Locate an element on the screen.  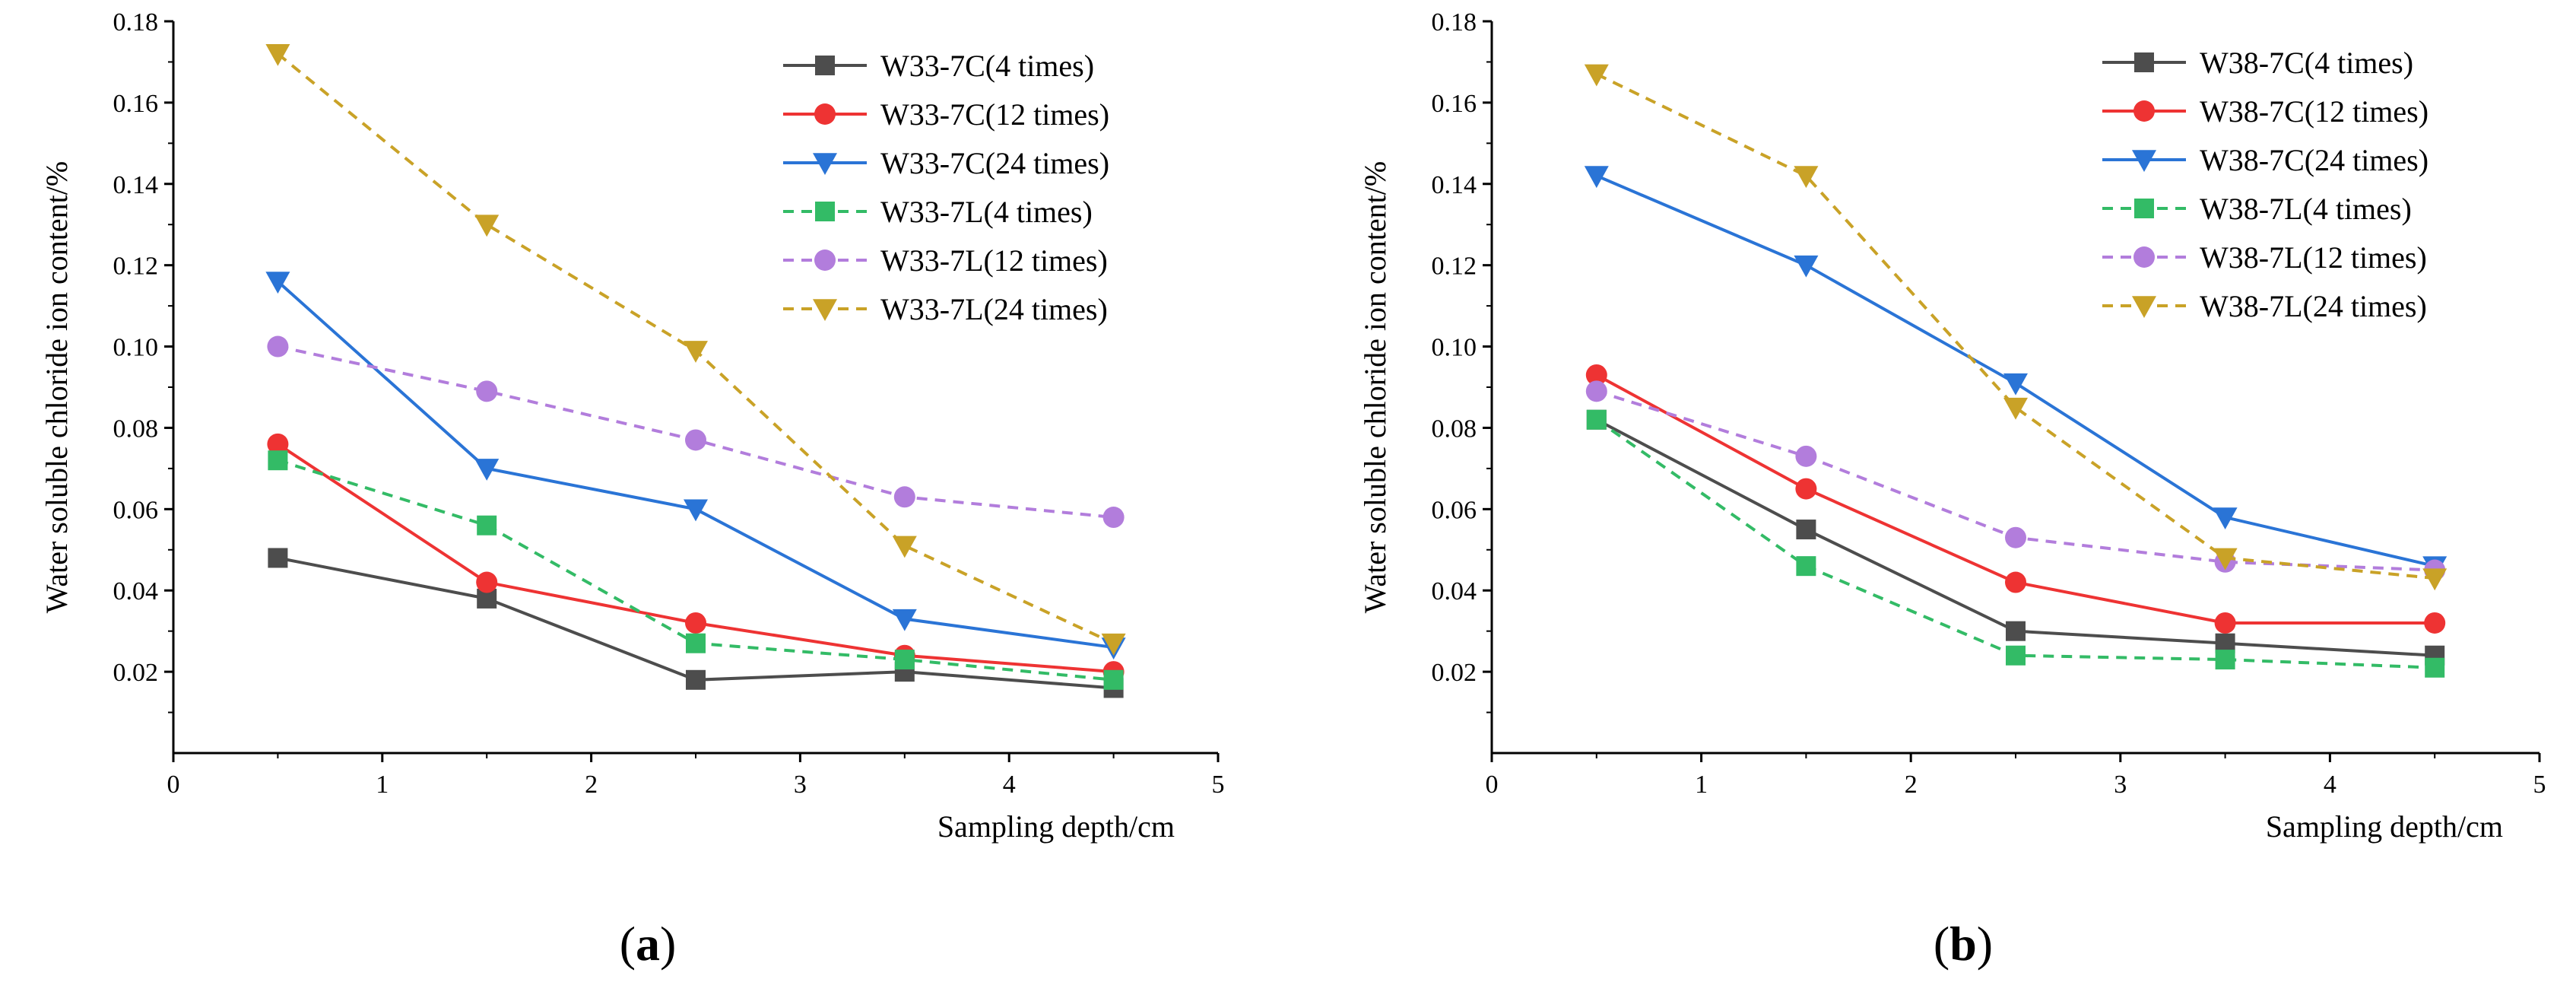
legend-label: W33-7L(4 times) is located at coordinates (987, 212).